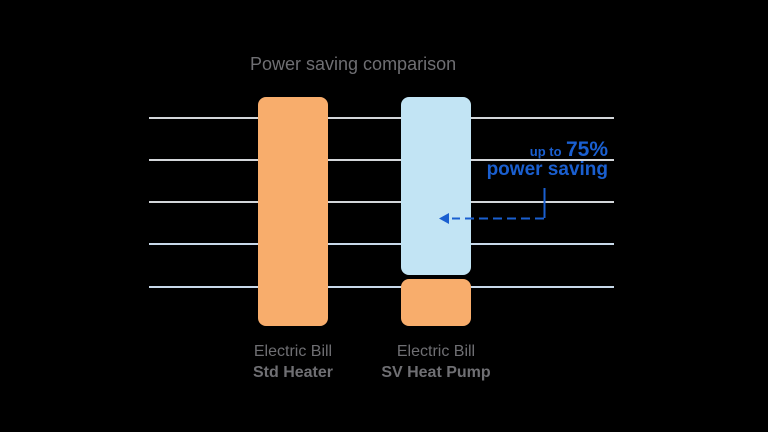  What do you see at coordinates (436, 186) in the screenshot?
I see `bar-heat-pump-saving` at bounding box center [436, 186].